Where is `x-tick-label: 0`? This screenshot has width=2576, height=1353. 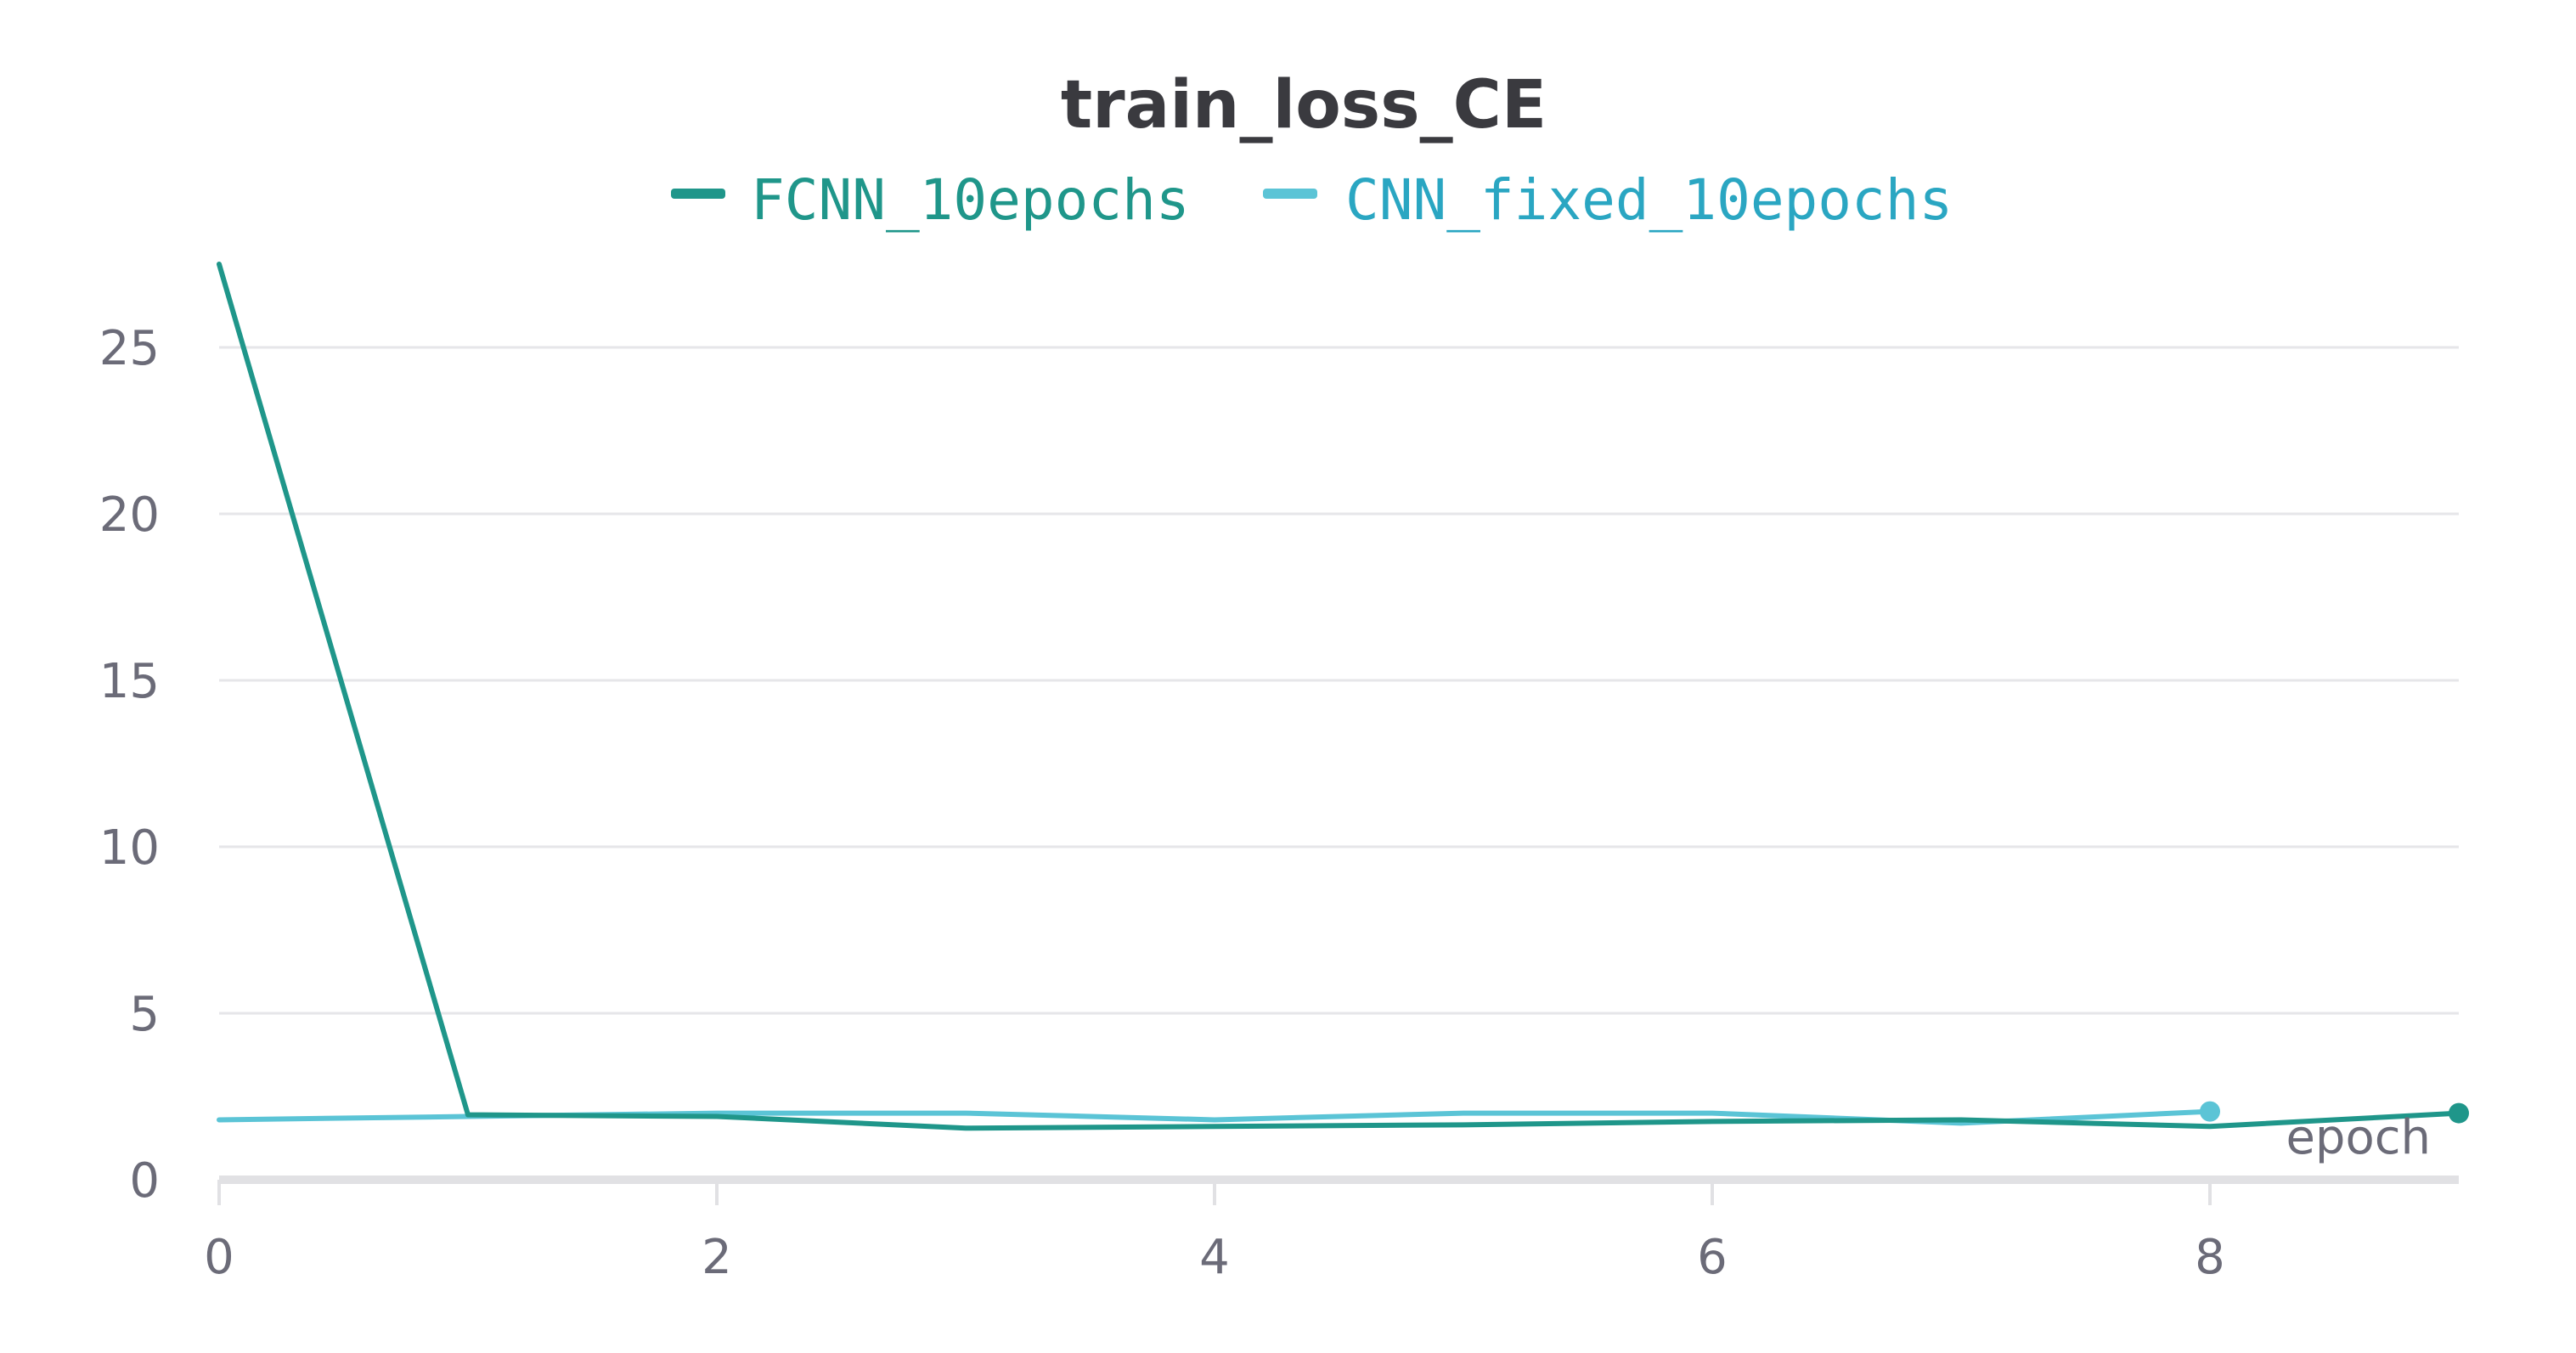 x-tick-label: 0 is located at coordinates (219, 1258).